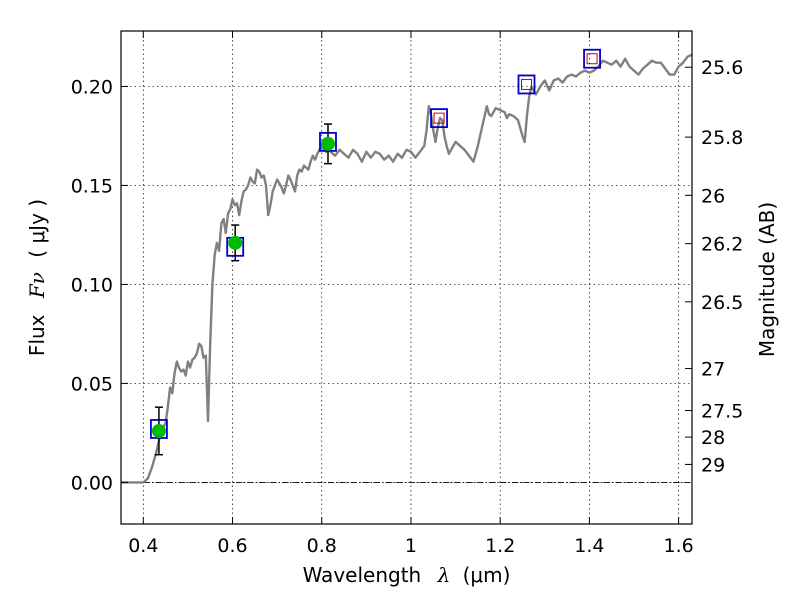  I want to click on y-tick-label: 0.10, so click(92, 285).